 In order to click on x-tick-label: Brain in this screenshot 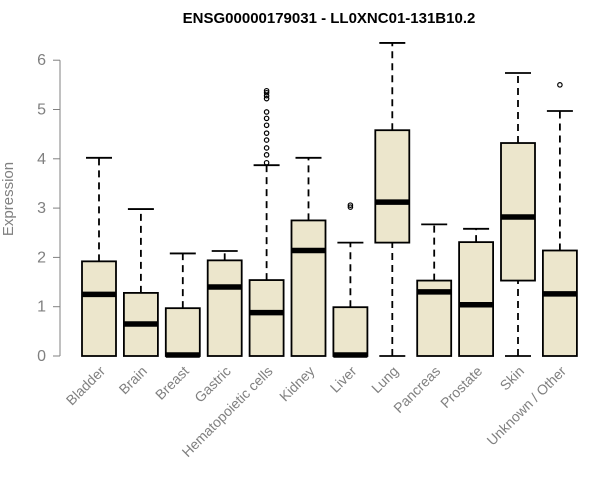, I will do `click(133, 380)`.